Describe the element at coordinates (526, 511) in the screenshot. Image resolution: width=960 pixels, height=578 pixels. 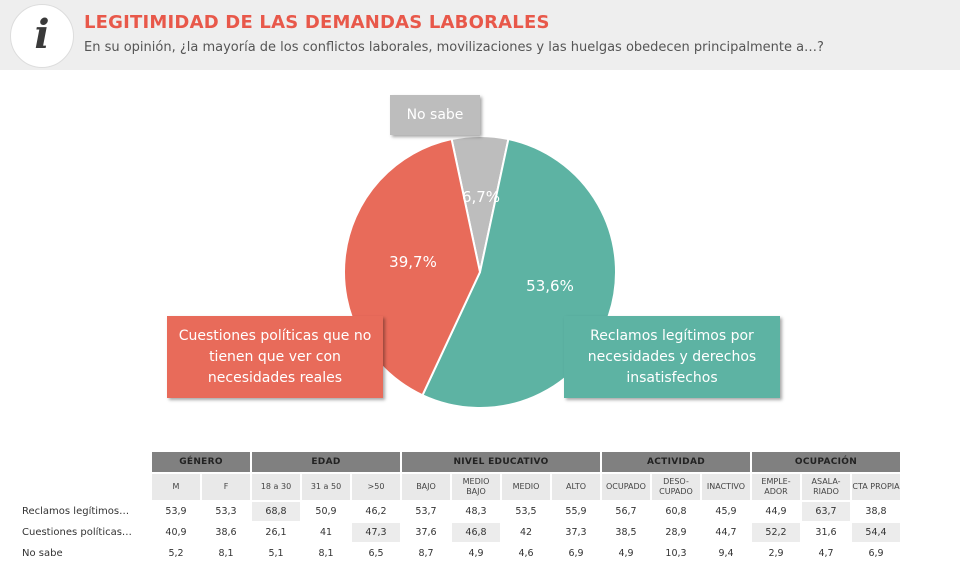
I see `table-cell: 53,5` at that location.